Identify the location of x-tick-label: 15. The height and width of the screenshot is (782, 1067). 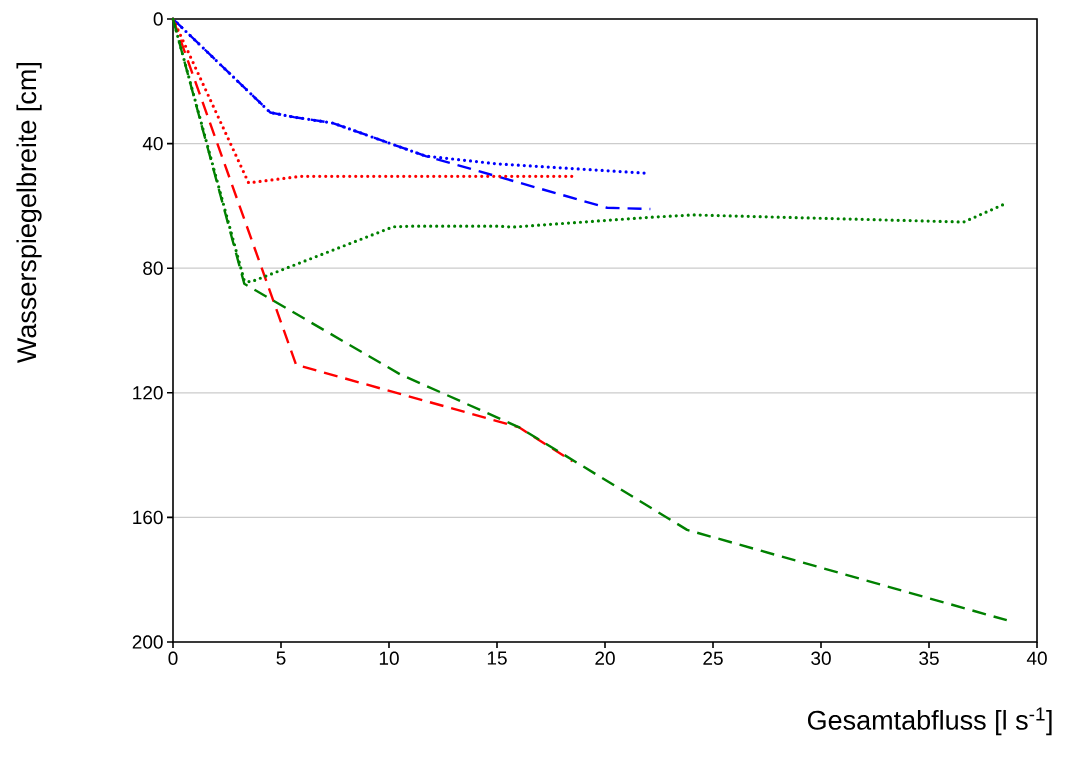
(497, 658).